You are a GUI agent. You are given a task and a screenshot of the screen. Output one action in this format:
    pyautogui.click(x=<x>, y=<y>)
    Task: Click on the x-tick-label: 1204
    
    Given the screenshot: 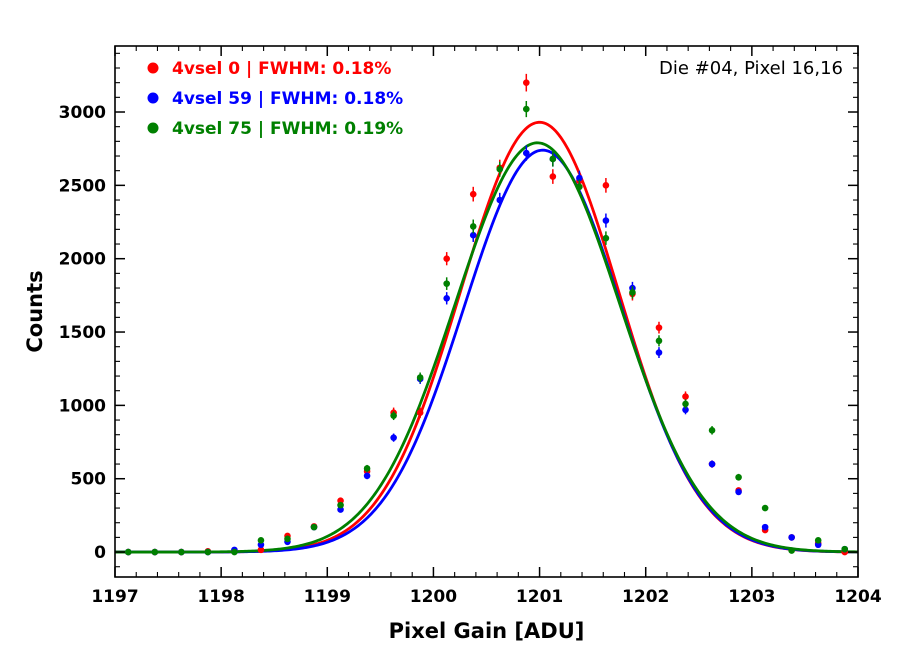 What is the action you would take?
    pyautogui.click(x=857, y=597)
    